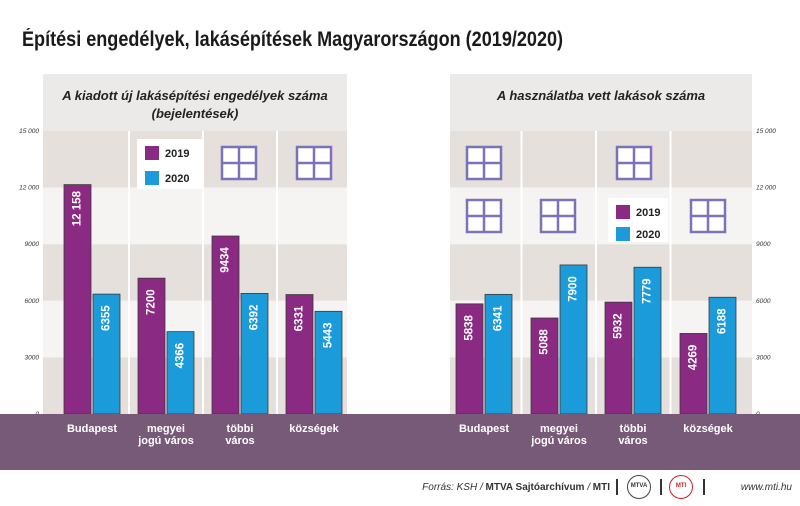  Describe the element at coordinates (600, 95) in the screenshot. I see `chart-title: A használatba vett lakások száma` at that location.